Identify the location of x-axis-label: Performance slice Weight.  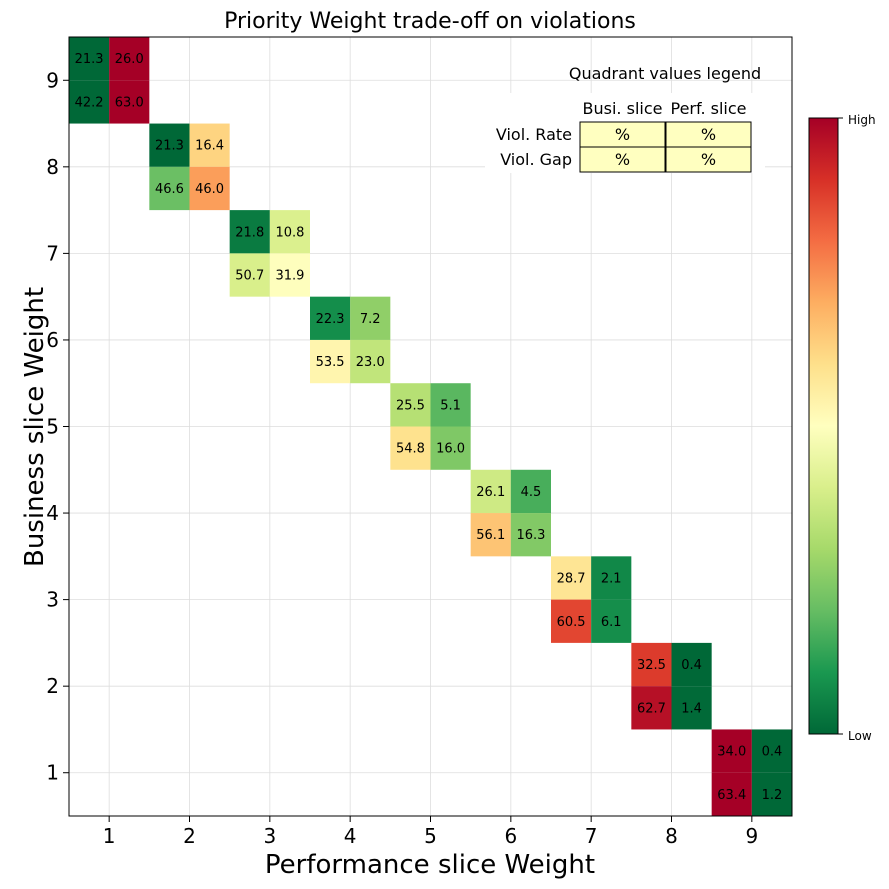
(430, 865).